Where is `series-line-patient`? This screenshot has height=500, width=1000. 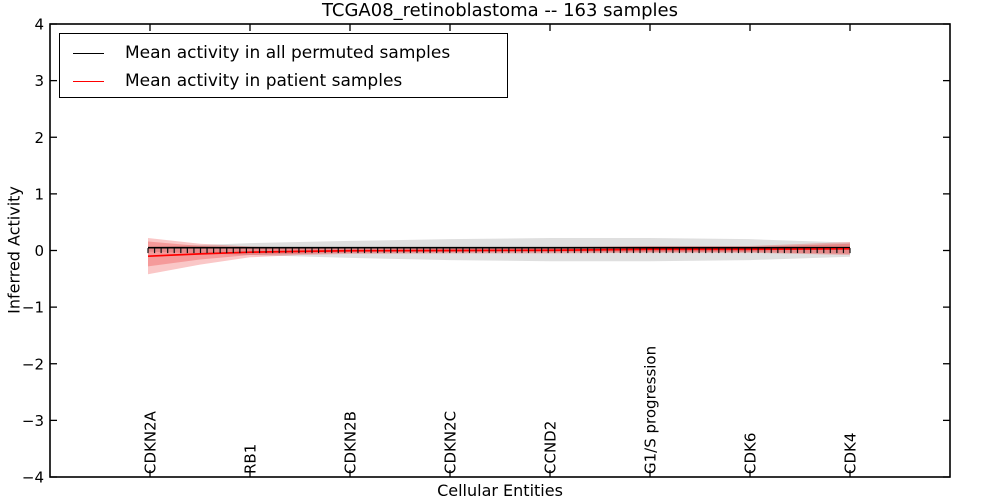
series-line-patient is located at coordinates (499, 252).